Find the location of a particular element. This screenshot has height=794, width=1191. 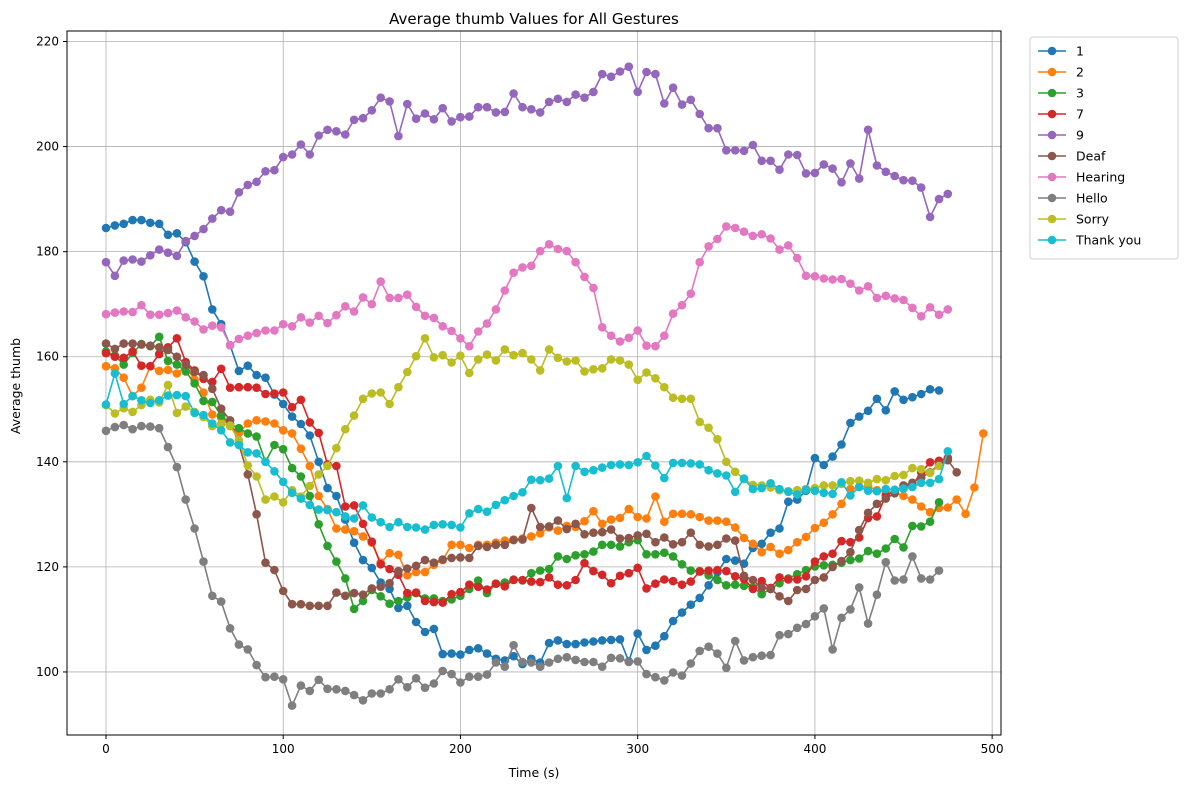

x-tick-label: 300 is located at coordinates (637, 749).